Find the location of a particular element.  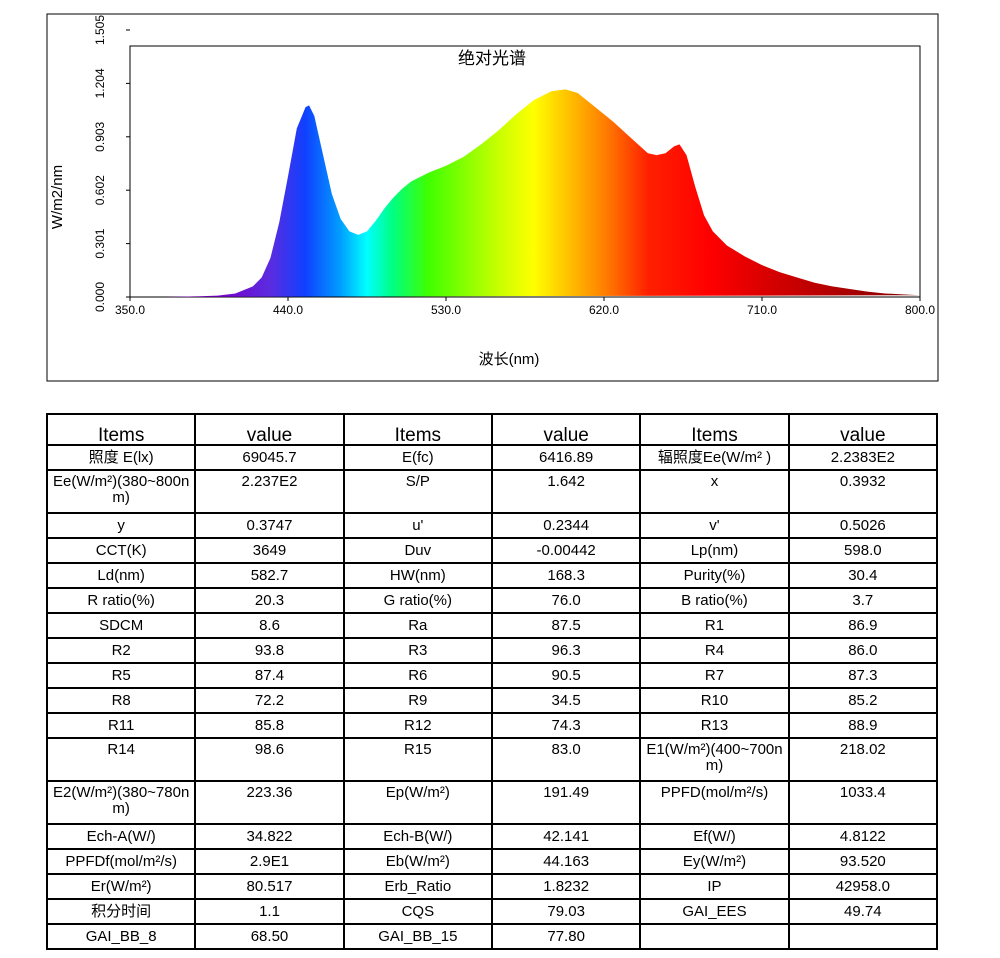

item-cell: R2 is located at coordinates (121, 650).